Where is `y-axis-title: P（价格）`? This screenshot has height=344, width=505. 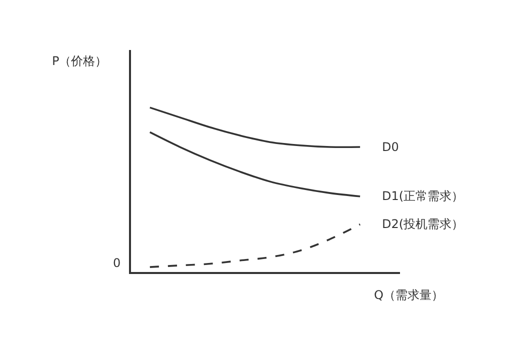
y-axis-title: P（价格） is located at coordinates (80, 61).